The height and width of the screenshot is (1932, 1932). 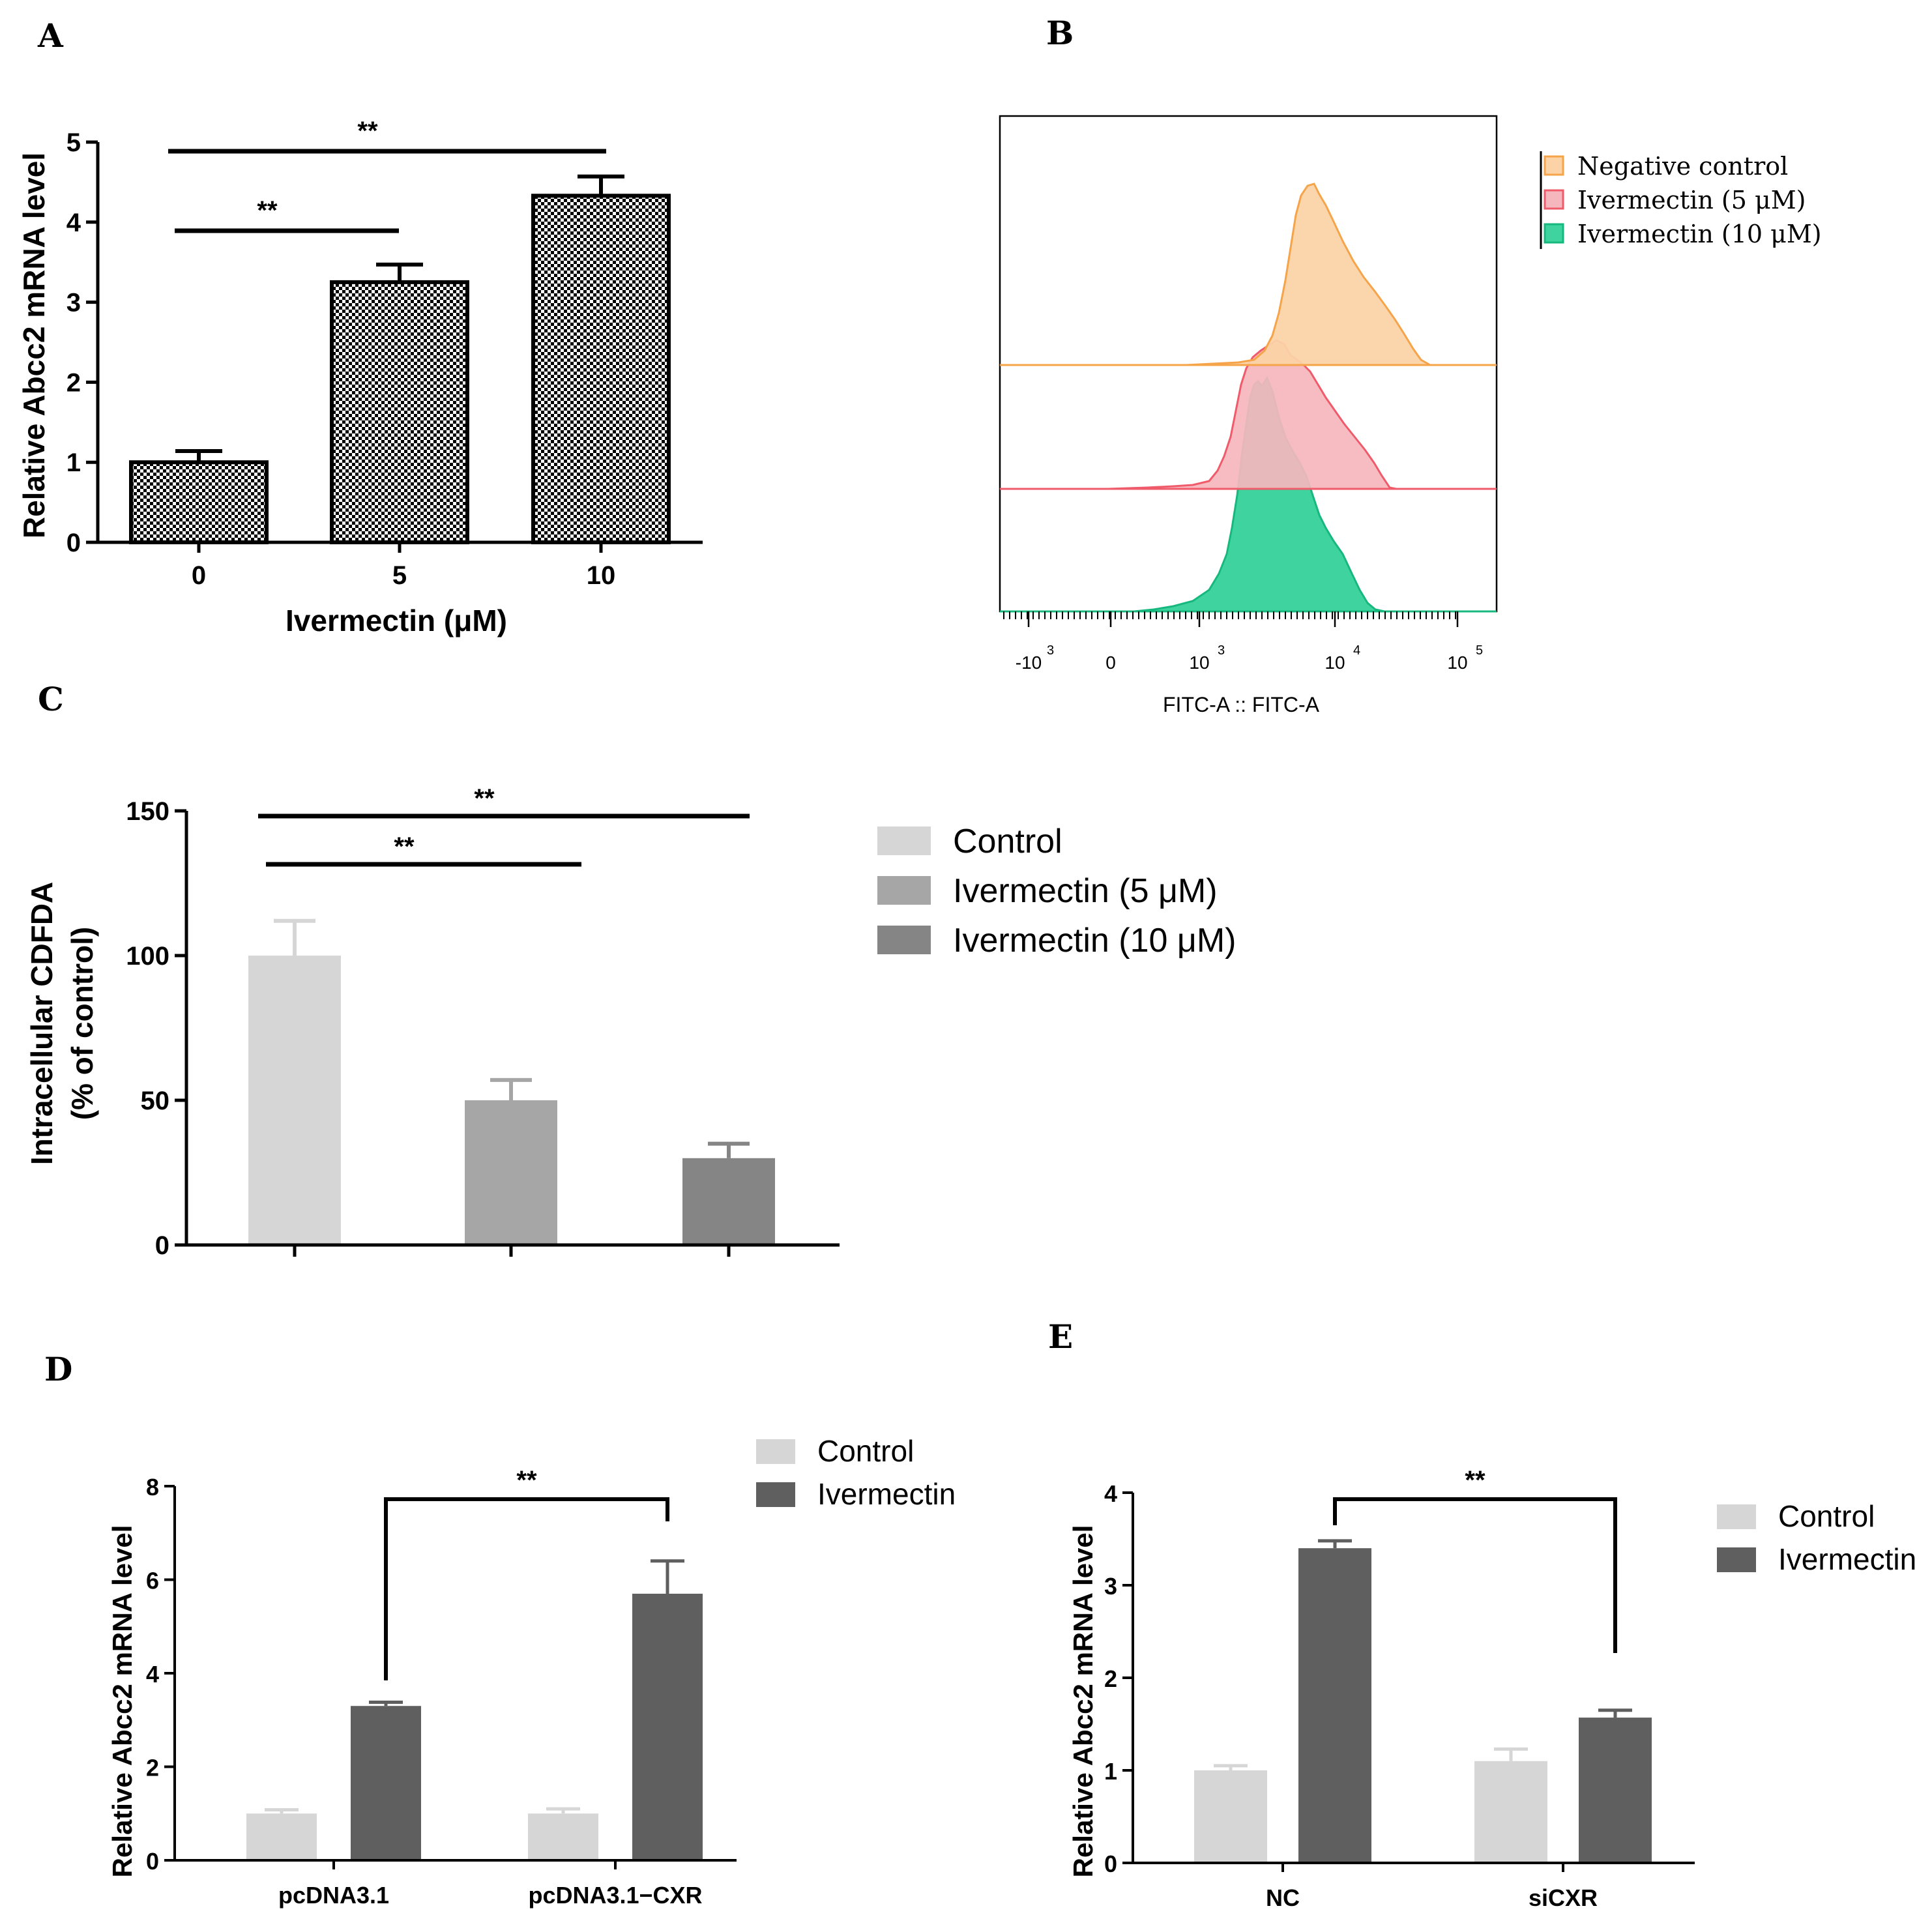 I want to click on x-tick-label-pcdna3-1-cxr: pcDNA3.1−CXR, so click(x=615, y=1895).